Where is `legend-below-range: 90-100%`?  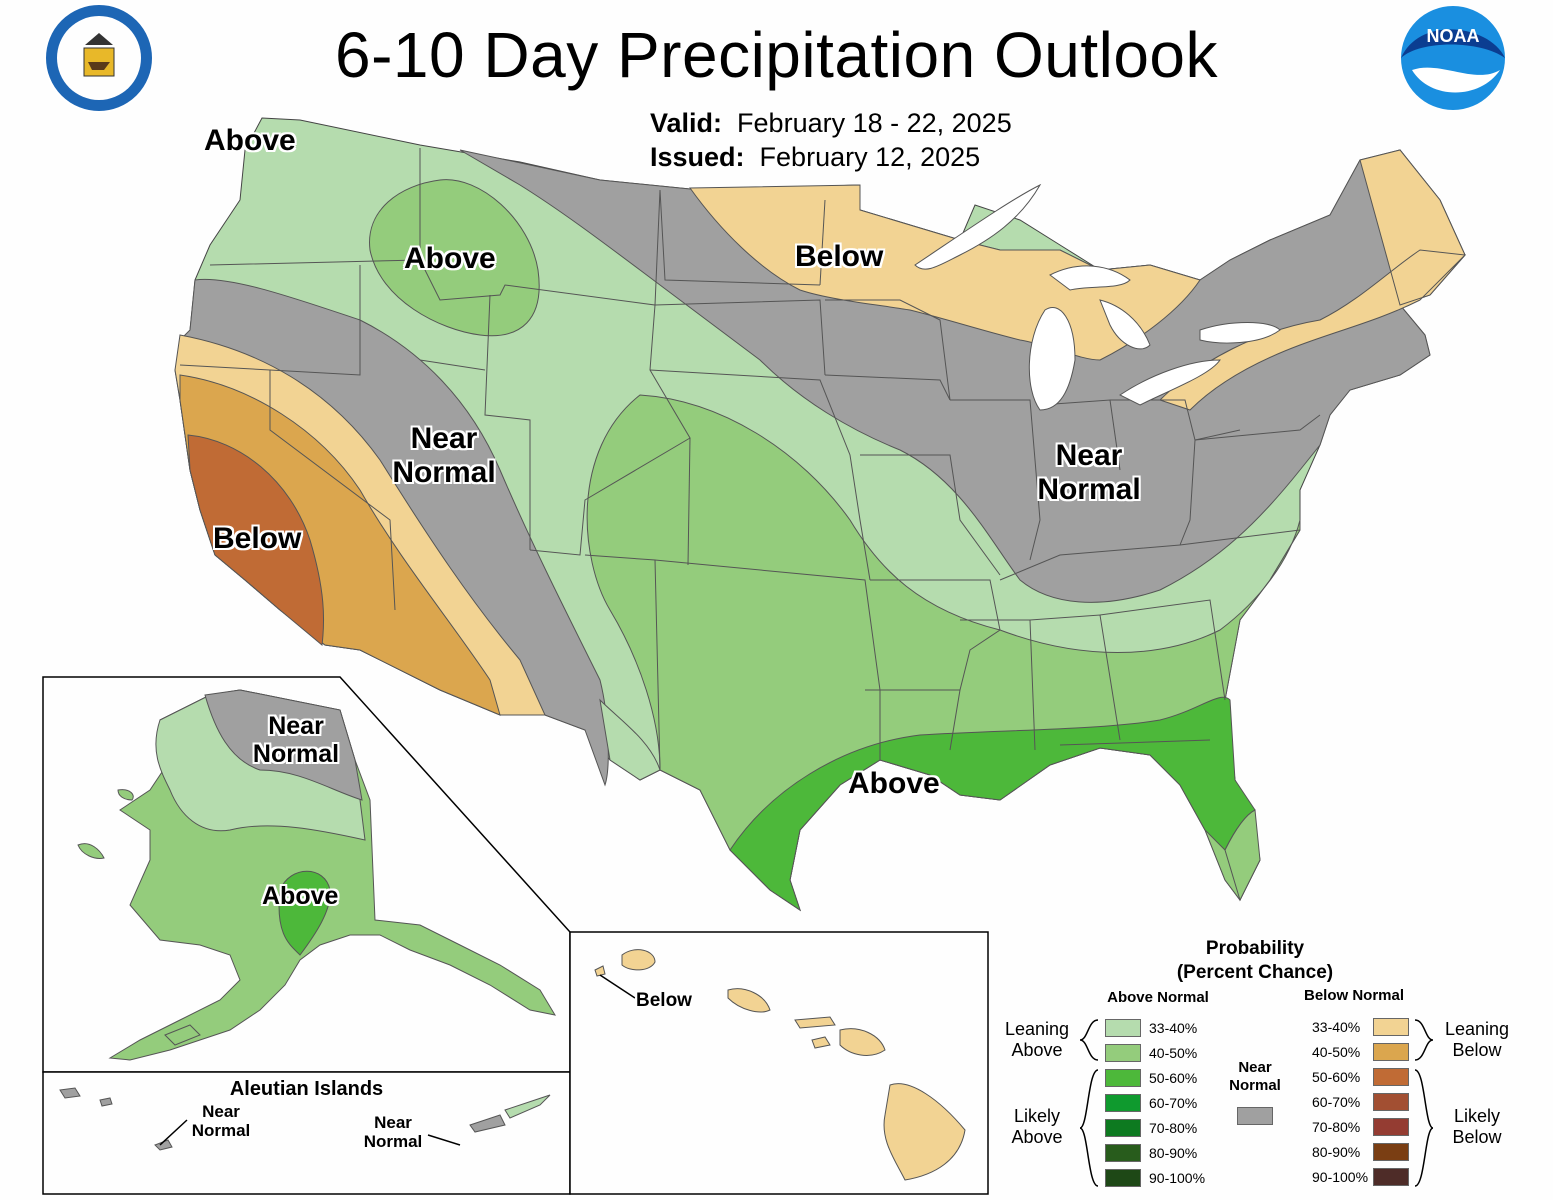
legend-below-range: 90-100% is located at coordinates (1340, 1177).